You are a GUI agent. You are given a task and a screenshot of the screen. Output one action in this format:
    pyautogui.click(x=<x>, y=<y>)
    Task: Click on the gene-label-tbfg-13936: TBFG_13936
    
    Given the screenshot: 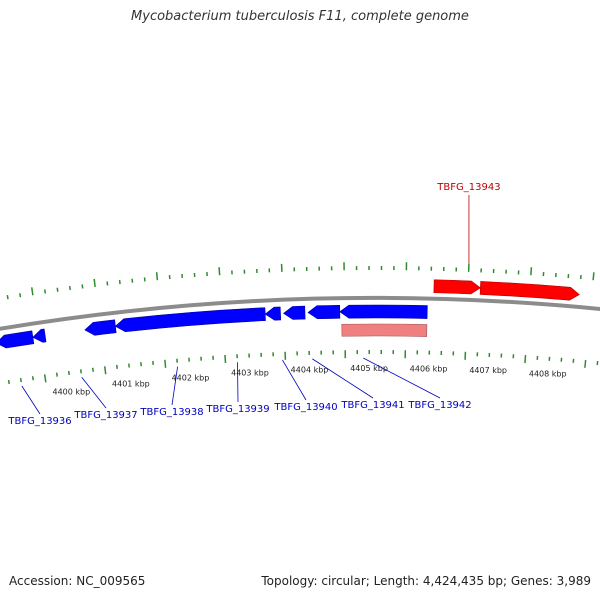 What is the action you would take?
    pyautogui.click(x=39, y=421)
    